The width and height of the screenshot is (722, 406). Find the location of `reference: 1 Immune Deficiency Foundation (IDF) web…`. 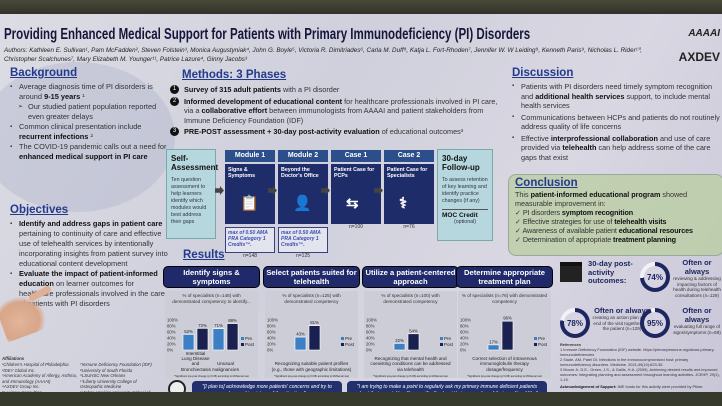

reference: 1 Immune Deficiency Foundation (IDF) web… is located at coordinates (637, 352).